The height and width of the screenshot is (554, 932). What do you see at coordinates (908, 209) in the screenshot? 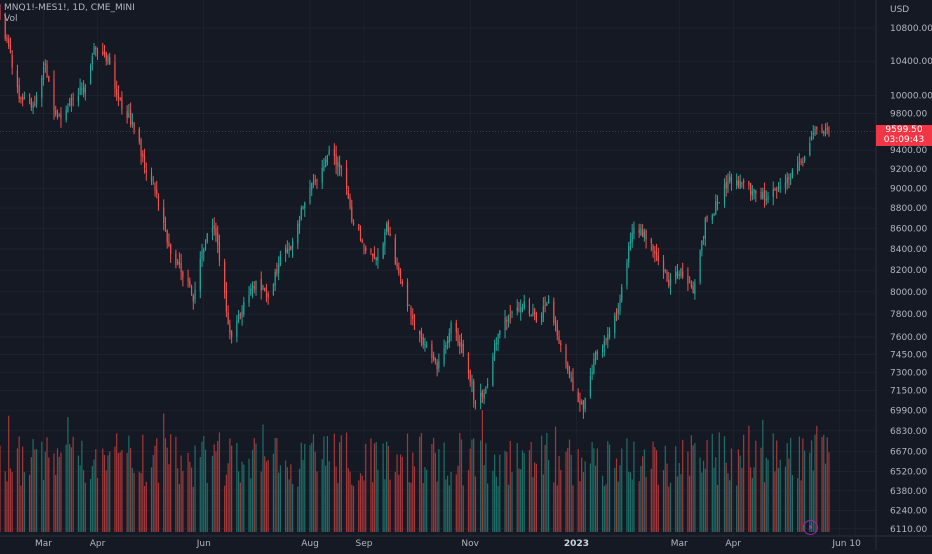
I see `price-tick-label: 8800.00` at bounding box center [908, 209].